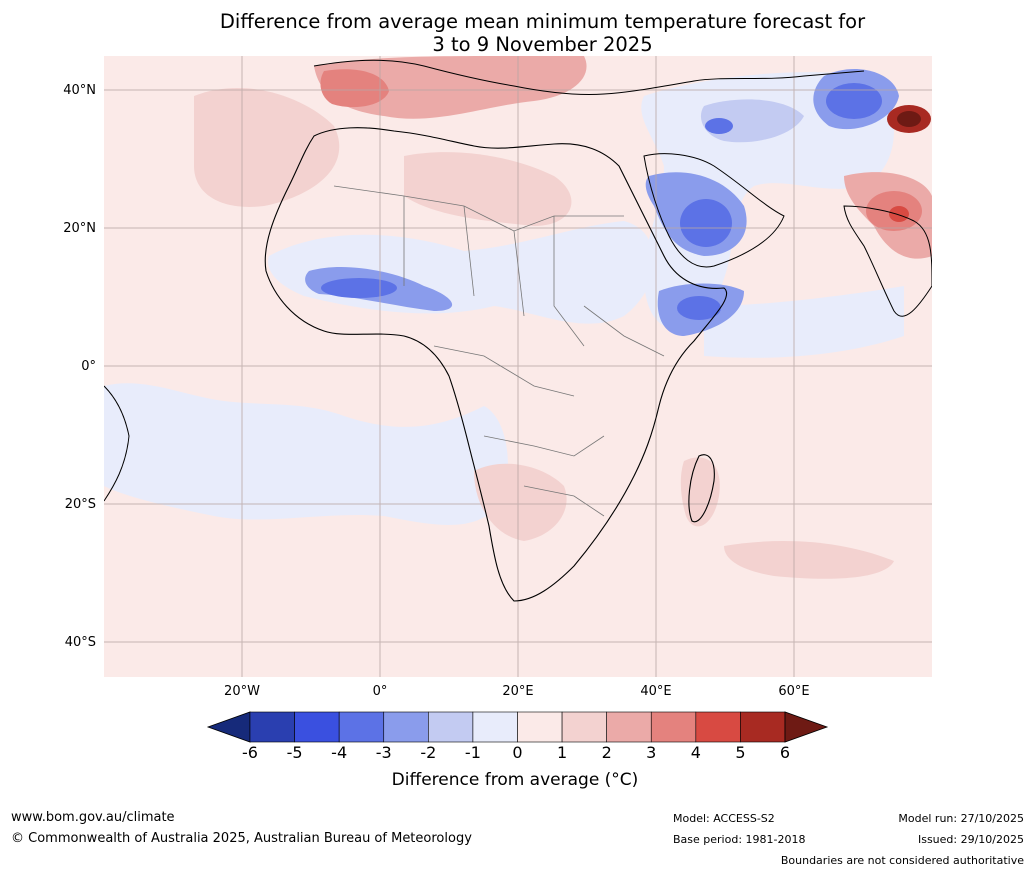 This screenshot has height=873, width=1035. I want to click on lon-label: 20°W, so click(242, 691).